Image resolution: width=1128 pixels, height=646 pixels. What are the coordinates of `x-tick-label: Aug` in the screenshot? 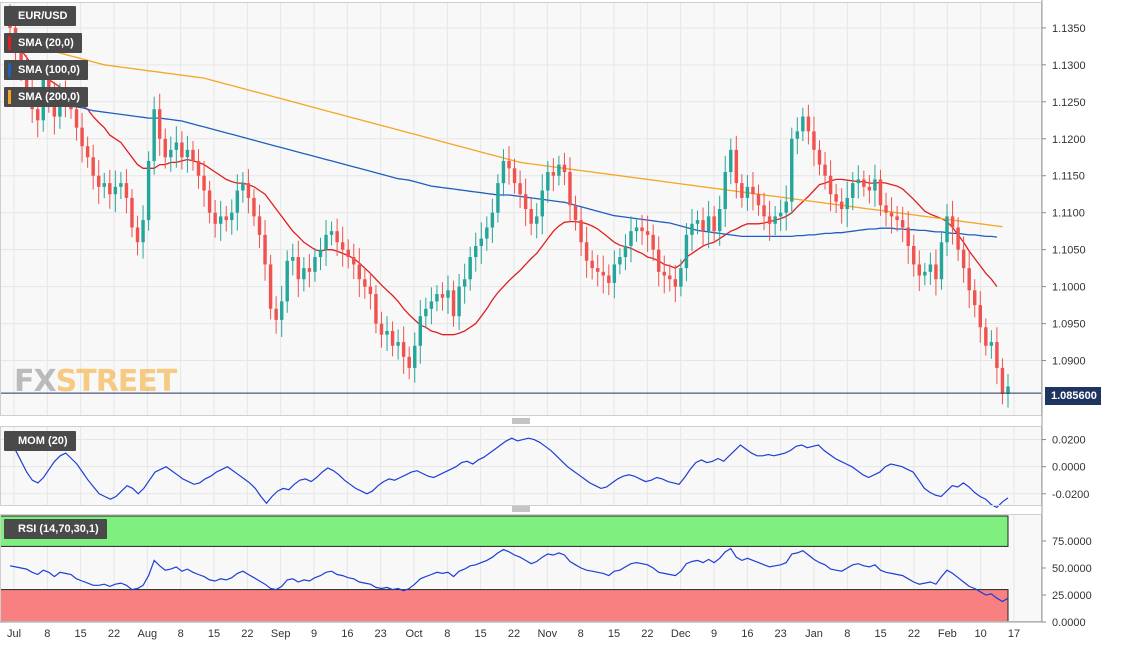 It's located at (148, 634).